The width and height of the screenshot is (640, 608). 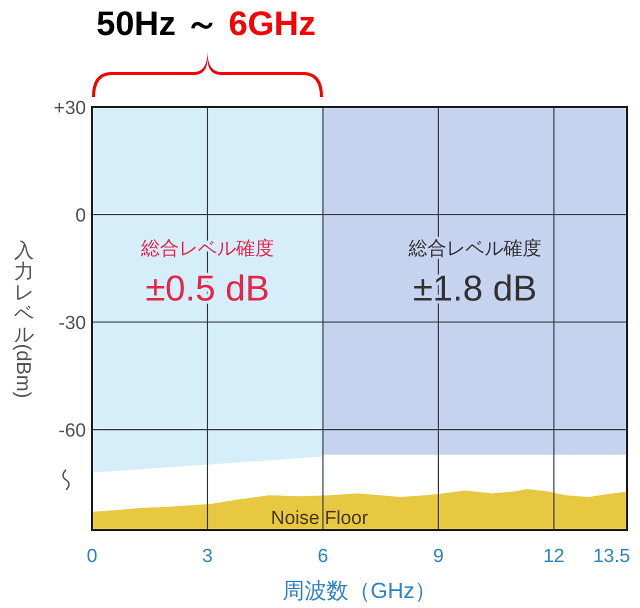 I want to click on y-tick-label: +30, so click(x=70, y=108).